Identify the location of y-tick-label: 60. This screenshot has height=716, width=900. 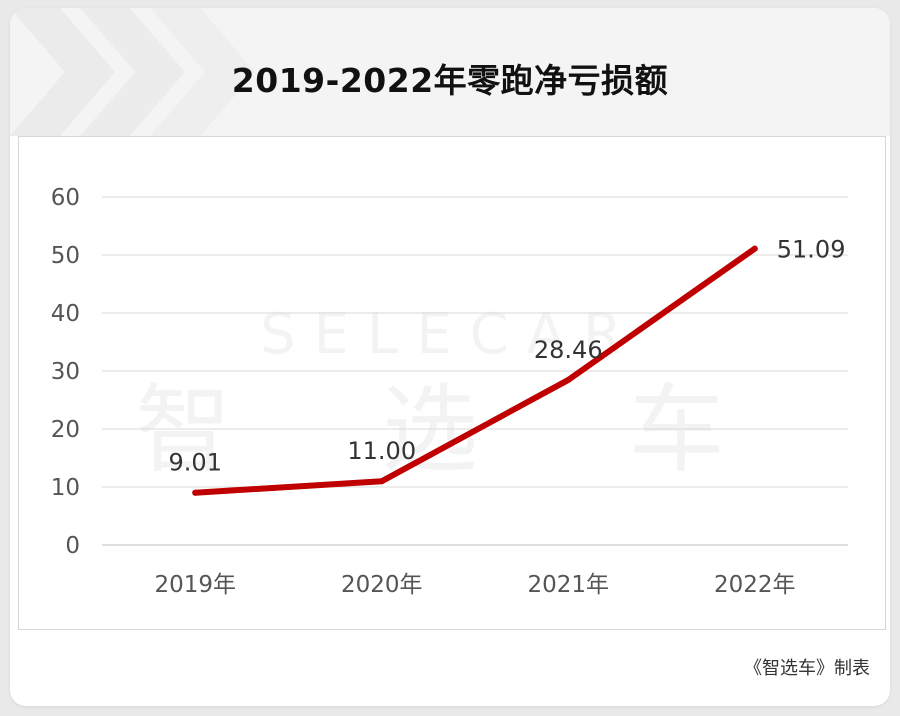
(65, 198).